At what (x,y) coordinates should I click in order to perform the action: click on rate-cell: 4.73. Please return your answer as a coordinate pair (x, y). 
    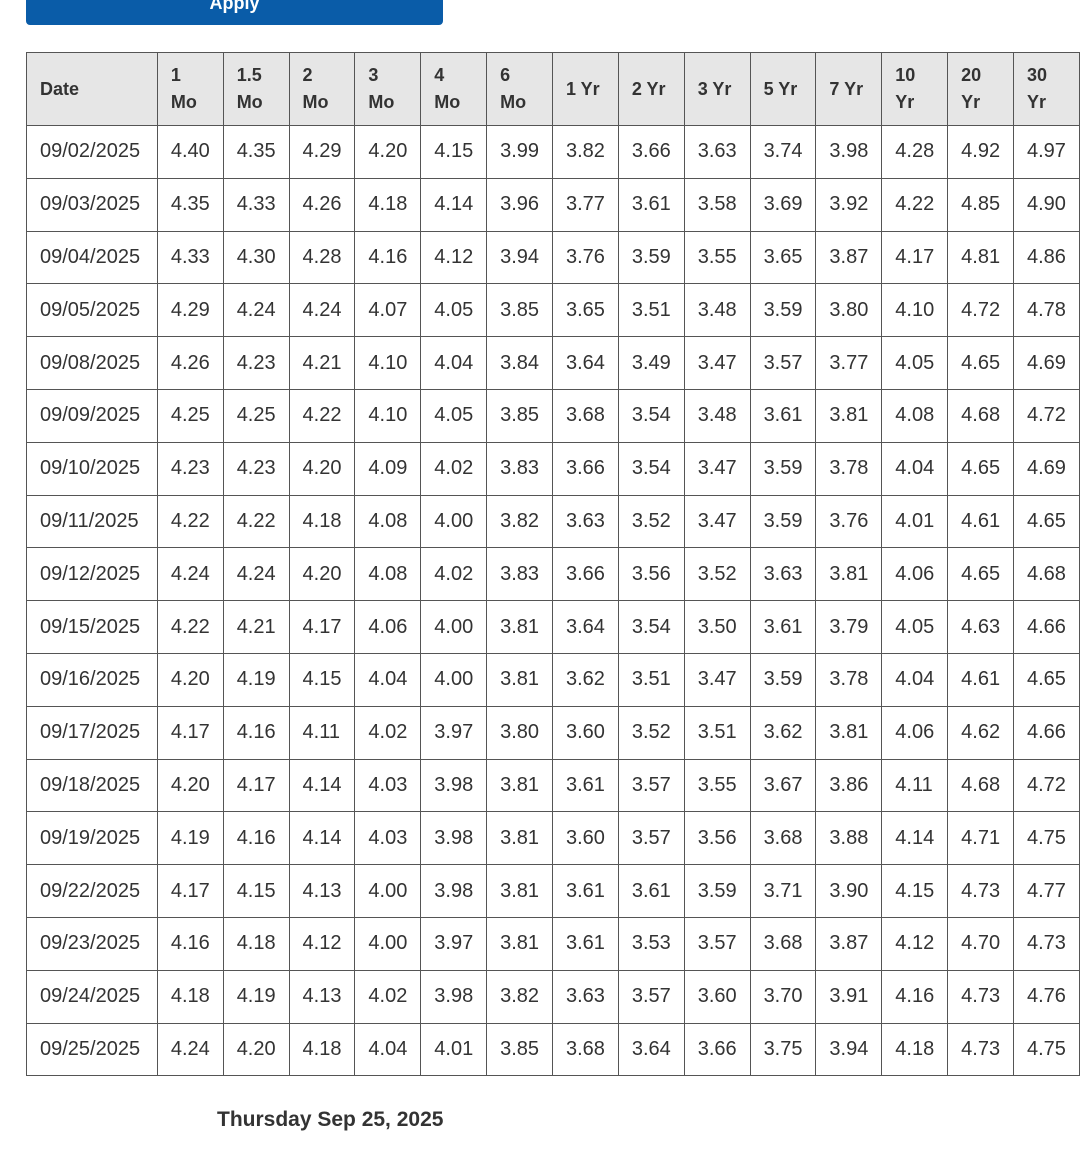
    Looking at the image, I should click on (980, 996).